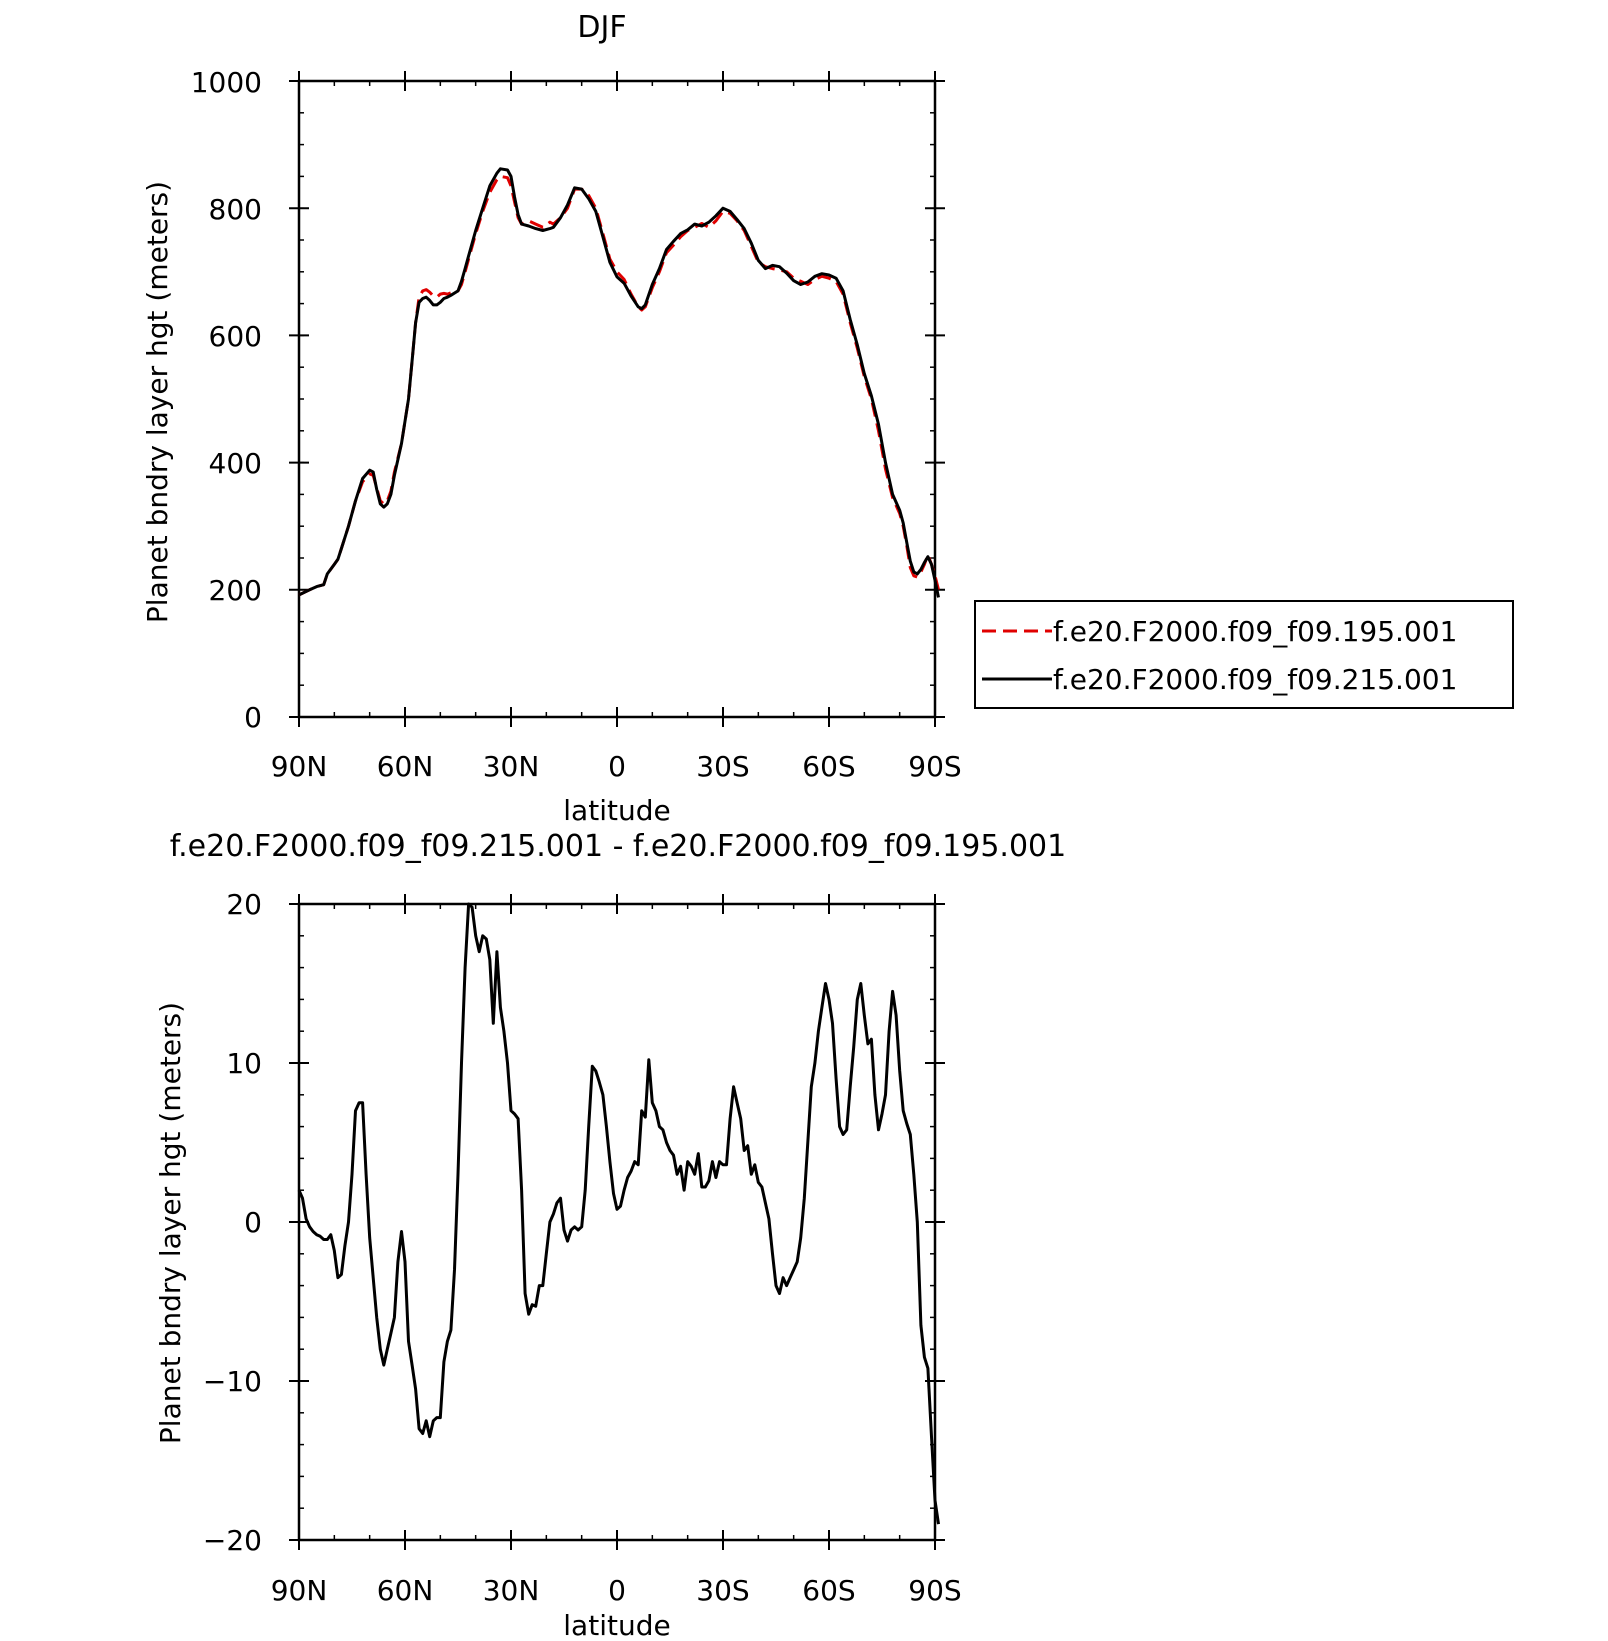 Image resolution: width=1608 pixels, height=1641 pixels. I want to click on y-tick-label: −20, so click(232, 1540).